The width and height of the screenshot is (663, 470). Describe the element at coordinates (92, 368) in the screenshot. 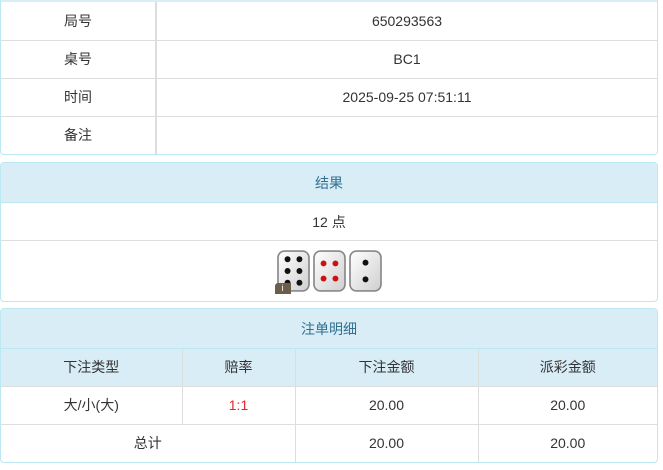

I see `col-bet-type: 下注类型` at that location.